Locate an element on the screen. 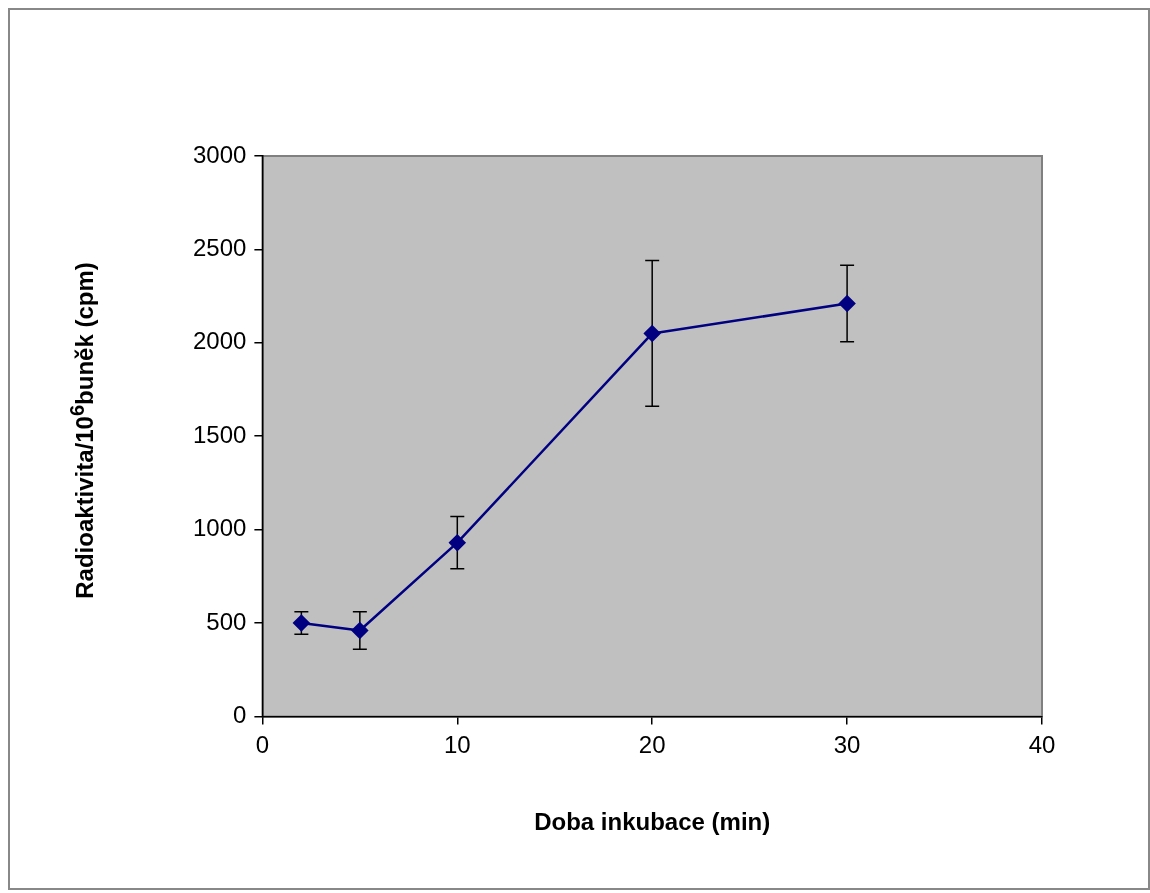  y-tick-label: 0 is located at coordinates (240, 715).